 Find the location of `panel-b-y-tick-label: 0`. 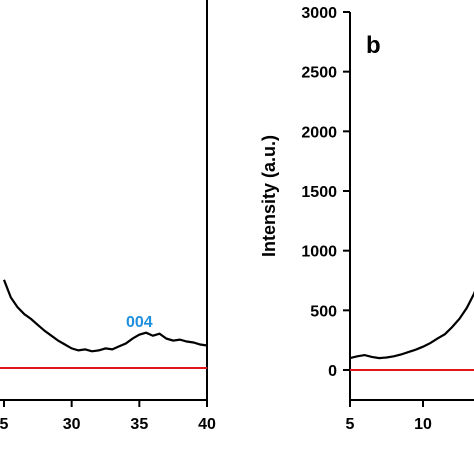

panel-b-y-tick-label: 0 is located at coordinates (332, 371).